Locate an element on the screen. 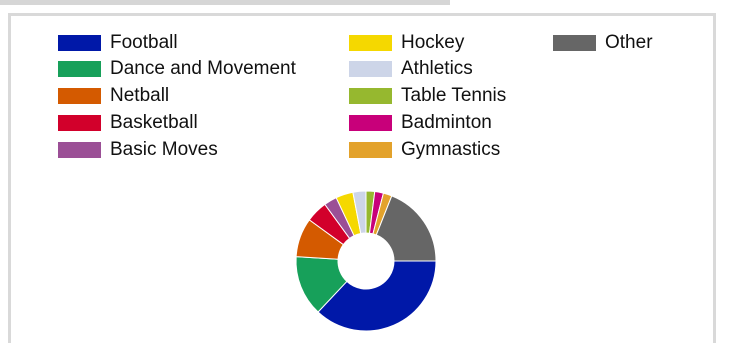 This screenshot has height=343, width=731. legend-label: Athletics is located at coordinates (437, 68).